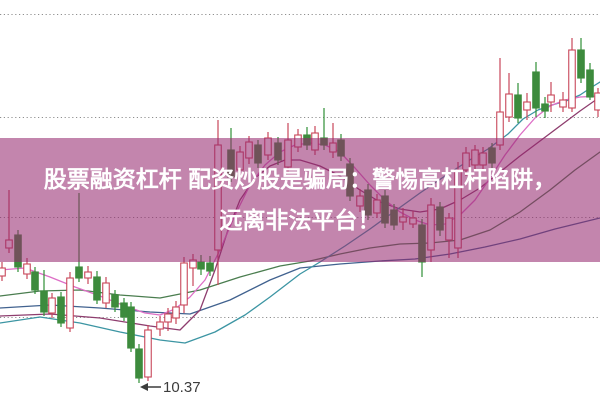 This screenshot has width=600, height=401. I want to click on banner-title-line1: 股票融资杠杆 配资炒股是骗局：警惕高杠杆陷阱，, so click(300, 179).